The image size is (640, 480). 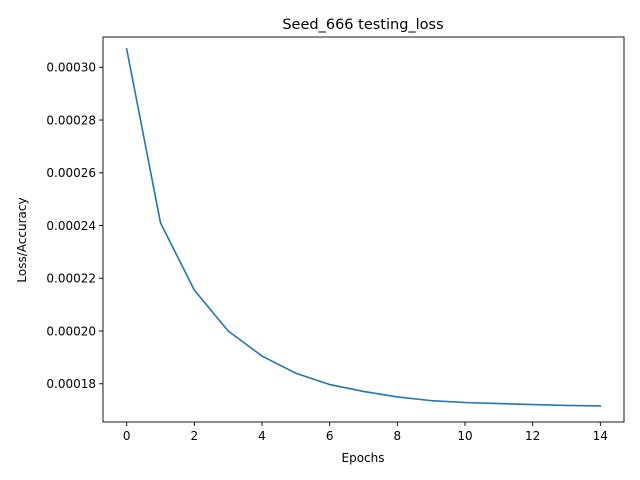 I want to click on x-tick-label: 10, so click(x=464, y=436).